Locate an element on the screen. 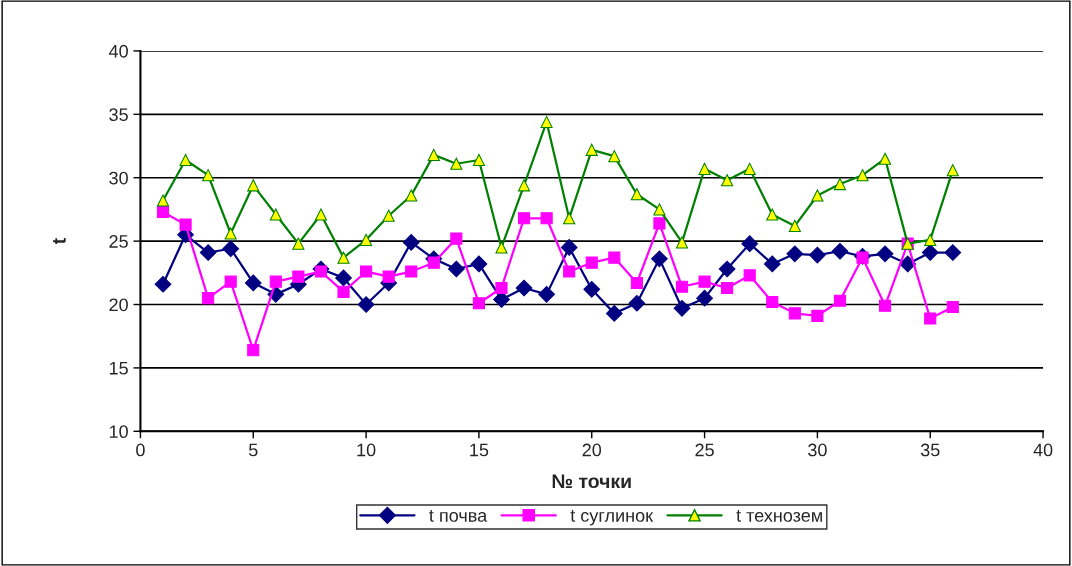  x-tick-label: 10 is located at coordinates (366, 450).